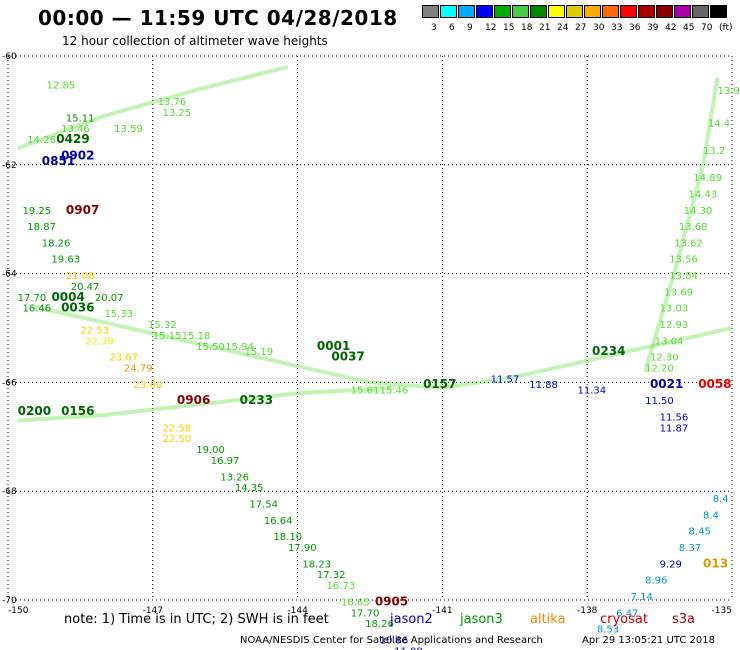  What do you see at coordinates (635, 28) in the screenshot?
I see `colorbar-label: 36` at bounding box center [635, 28].